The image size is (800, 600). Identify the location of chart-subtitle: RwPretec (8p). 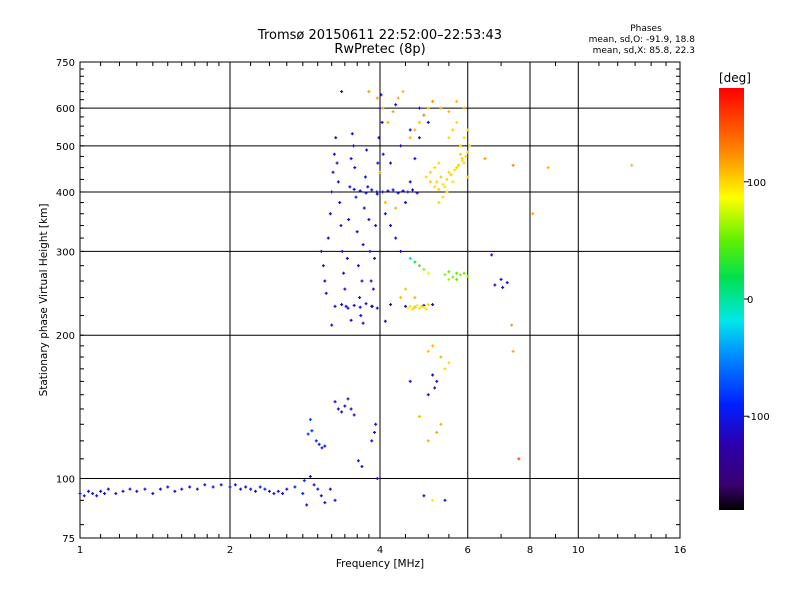
(379, 49).